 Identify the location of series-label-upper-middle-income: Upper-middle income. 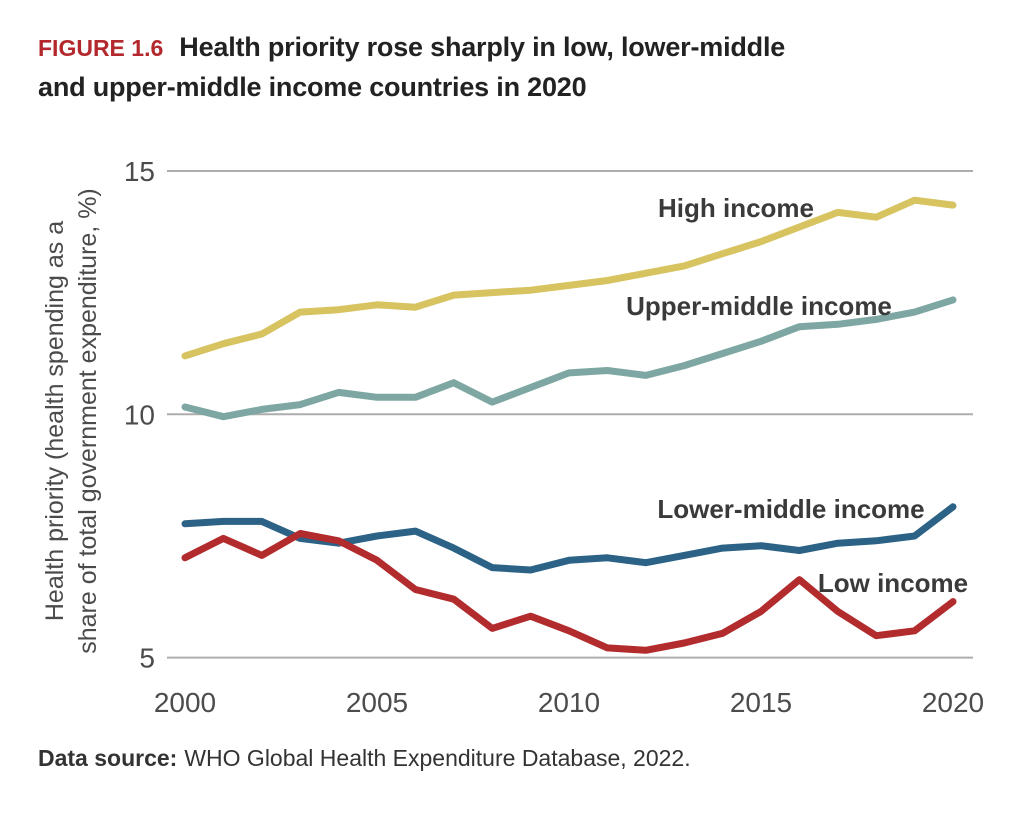
(759, 306).